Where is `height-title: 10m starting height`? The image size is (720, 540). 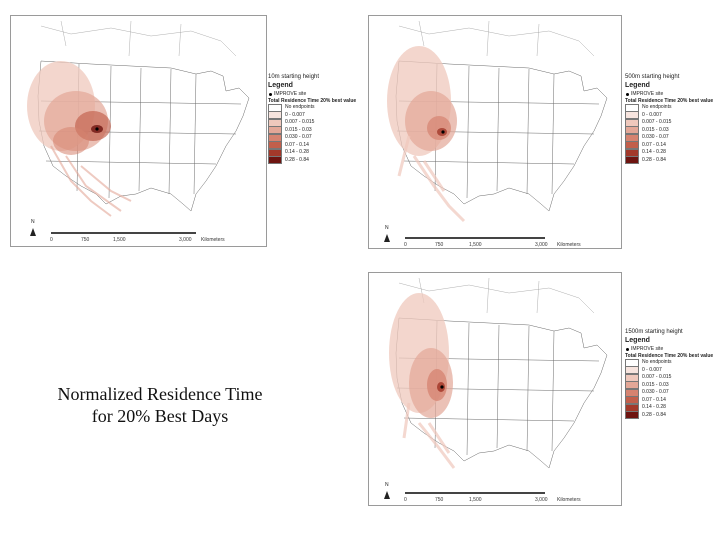
height-title: 10m starting height is located at coordinates (294, 77).